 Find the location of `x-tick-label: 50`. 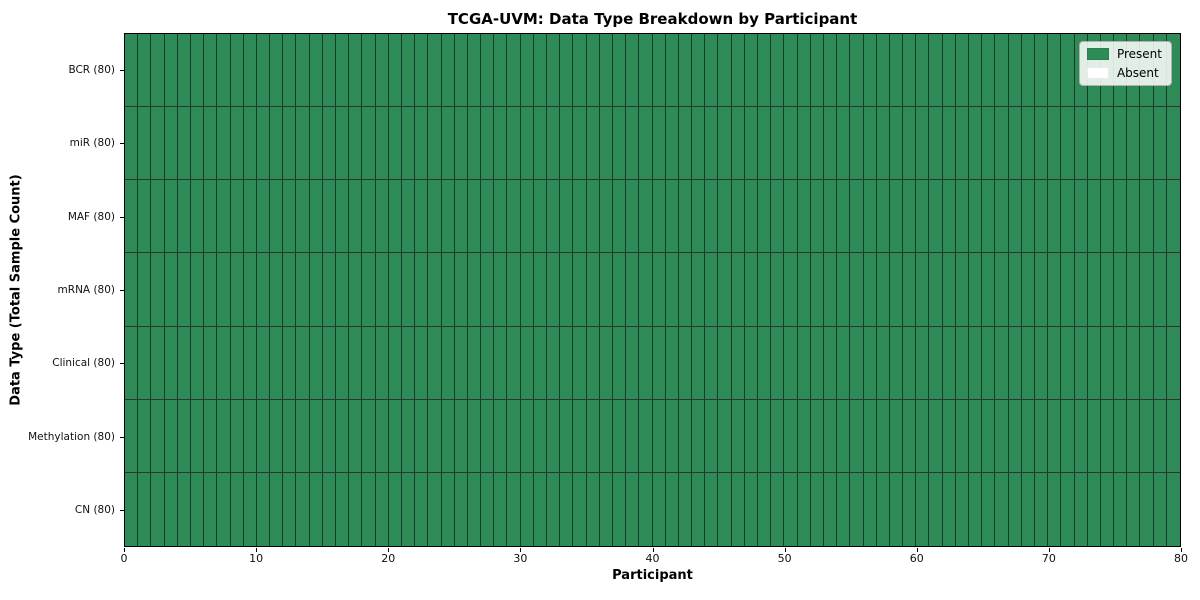

x-tick-label: 50 is located at coordinates (784, 558).